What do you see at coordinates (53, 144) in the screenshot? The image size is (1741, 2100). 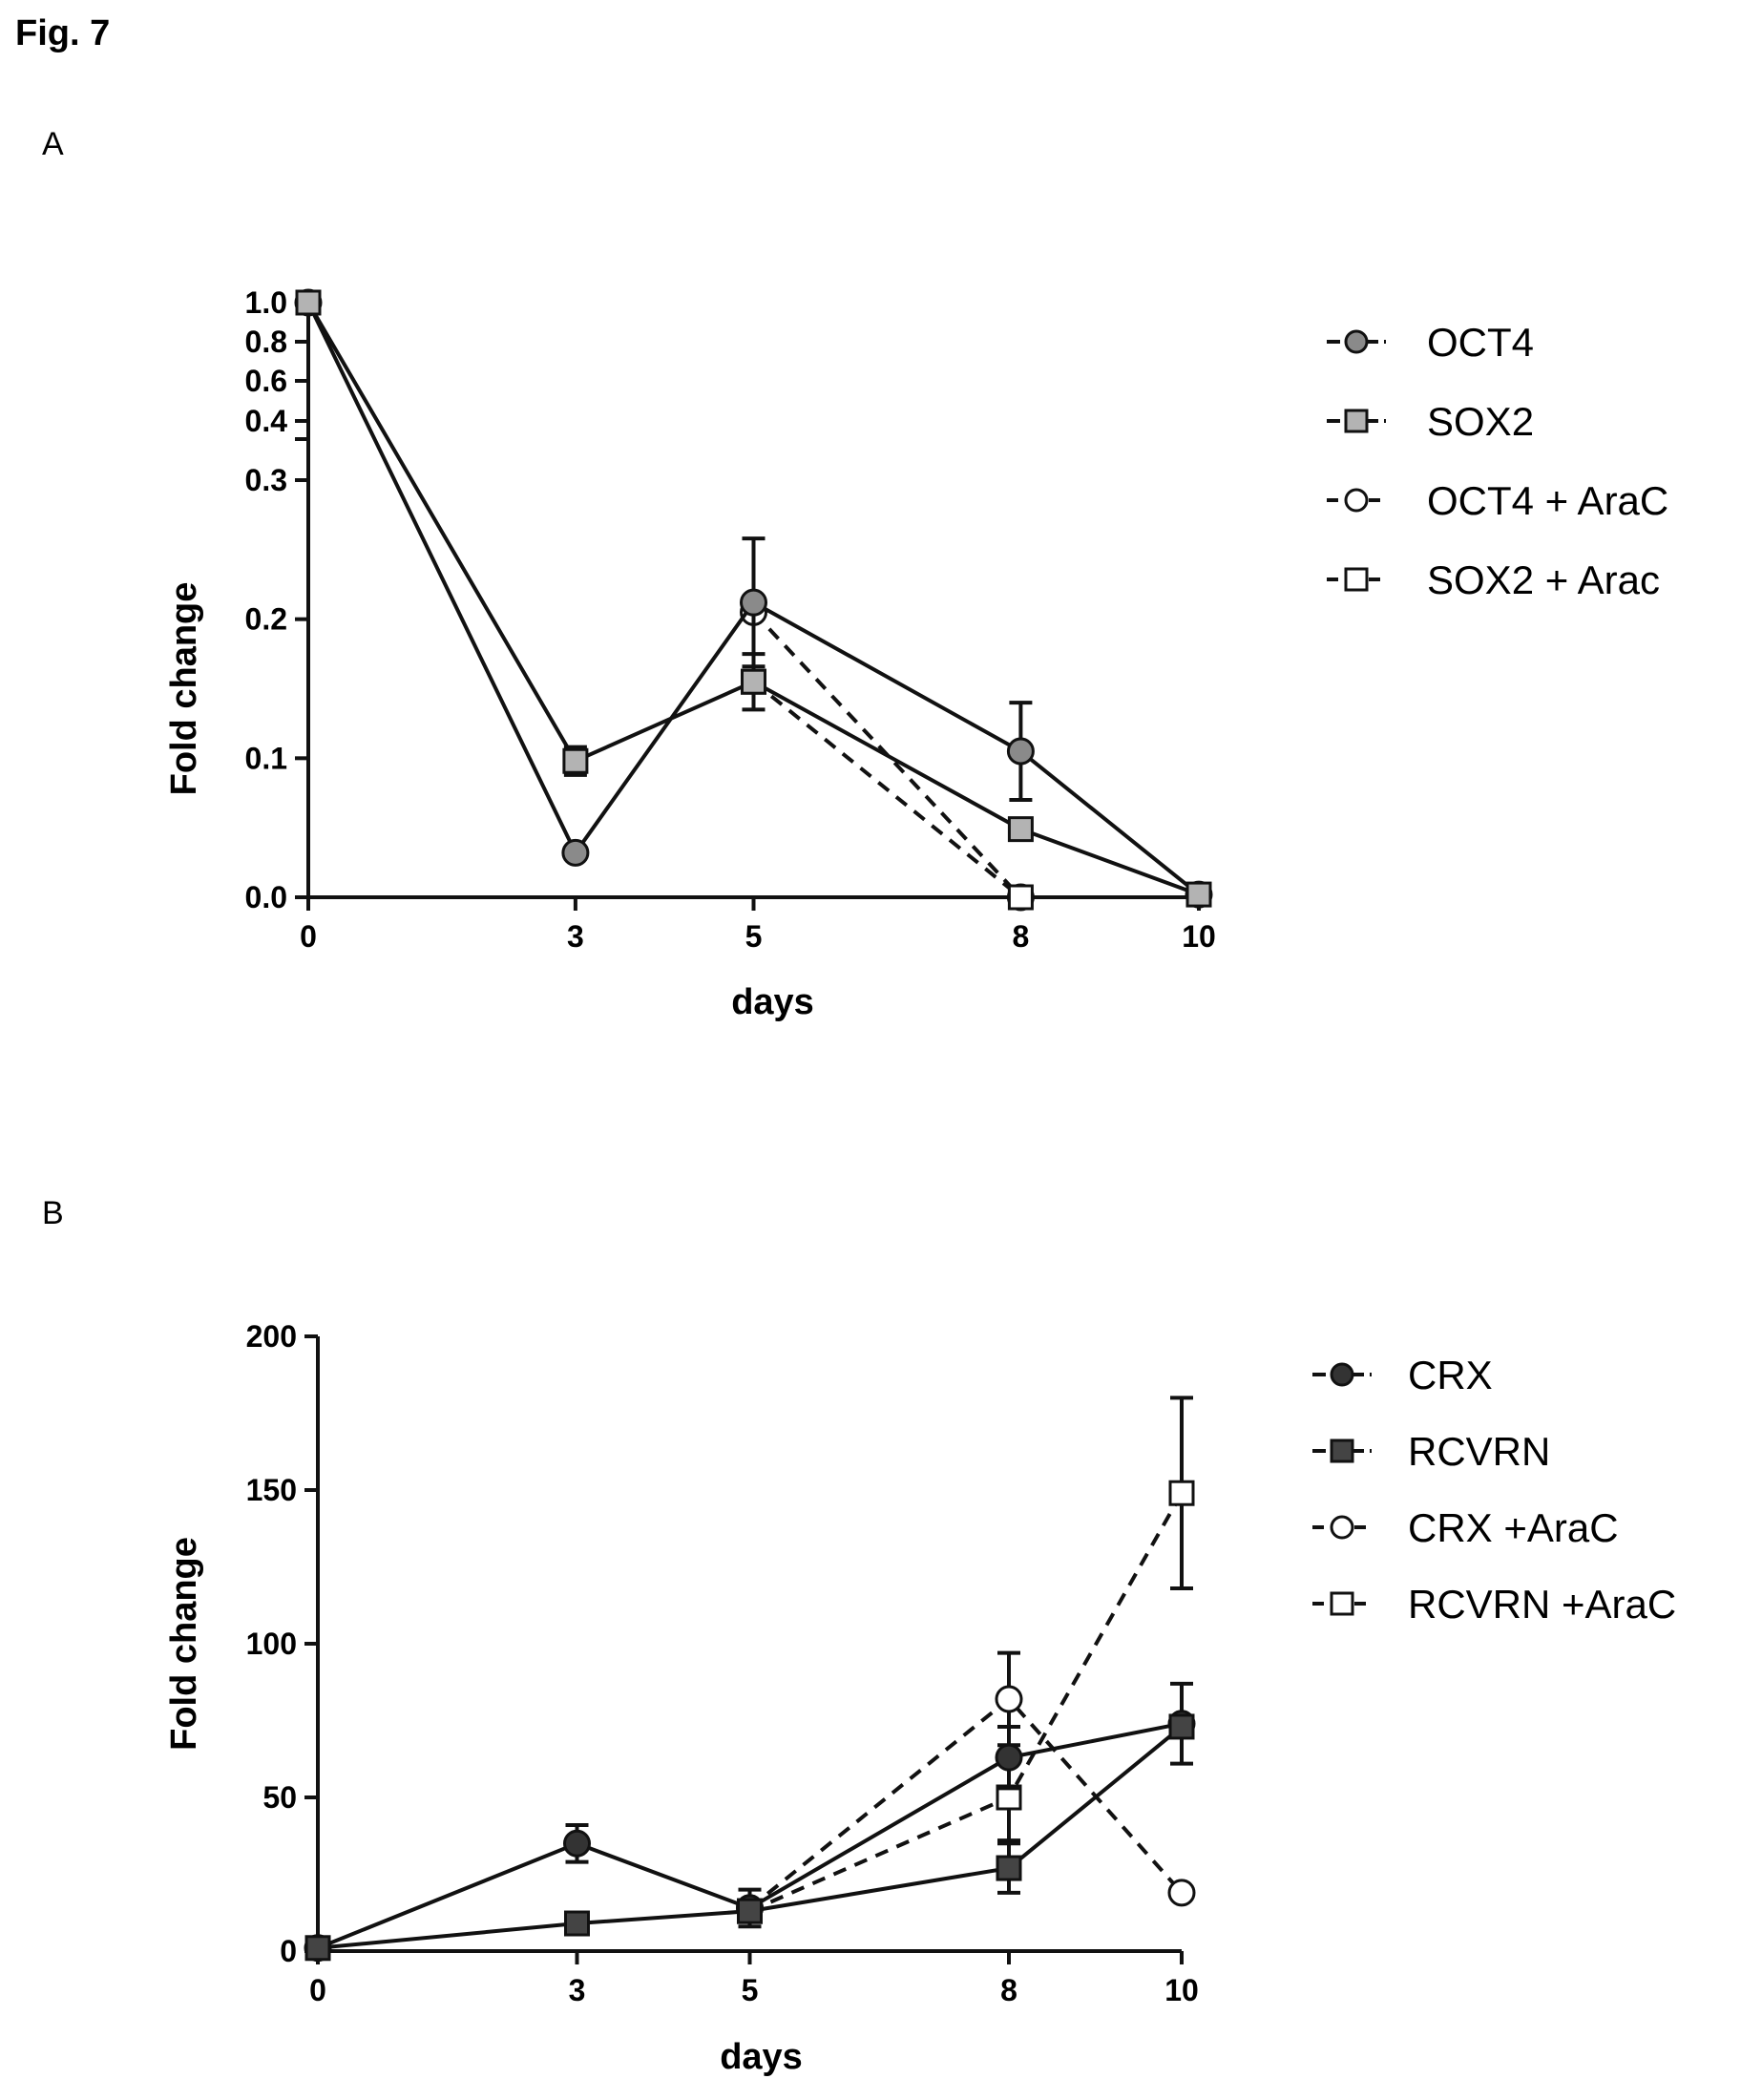 I see `panel-a-label: A` at bounding box center [53, 144].